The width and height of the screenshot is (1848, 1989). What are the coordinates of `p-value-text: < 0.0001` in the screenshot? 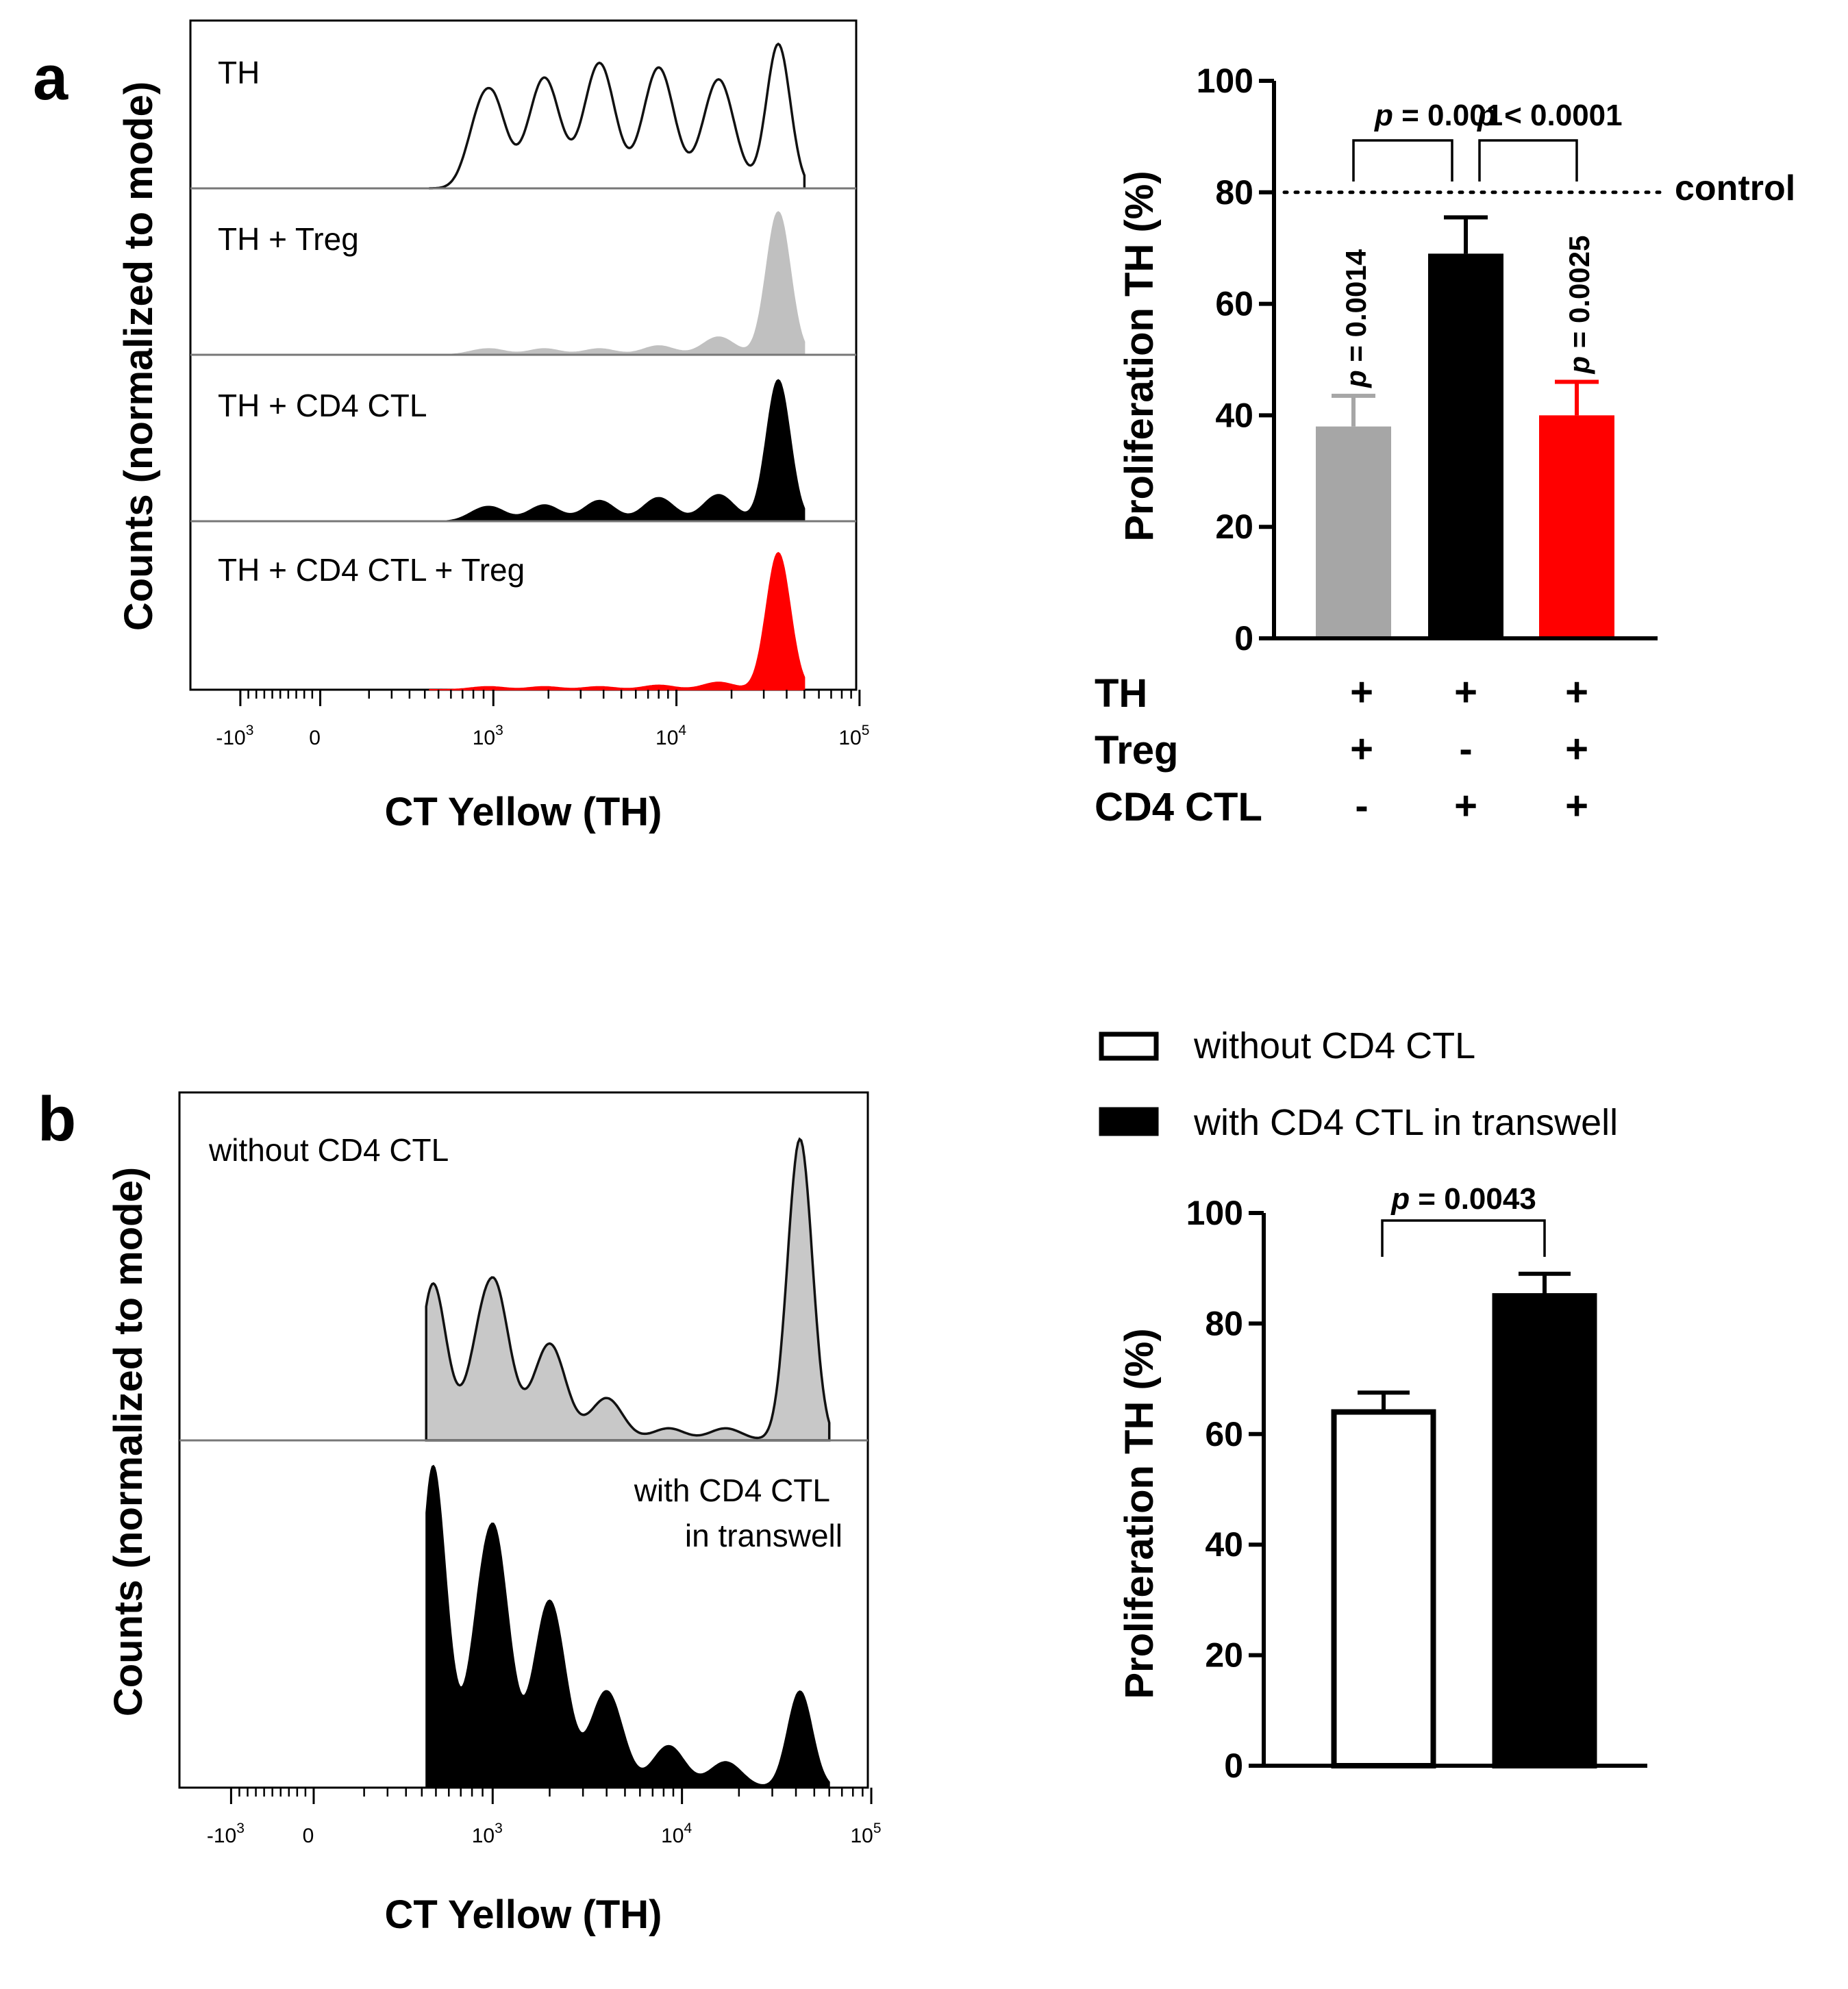 It's located at (1559, 115).